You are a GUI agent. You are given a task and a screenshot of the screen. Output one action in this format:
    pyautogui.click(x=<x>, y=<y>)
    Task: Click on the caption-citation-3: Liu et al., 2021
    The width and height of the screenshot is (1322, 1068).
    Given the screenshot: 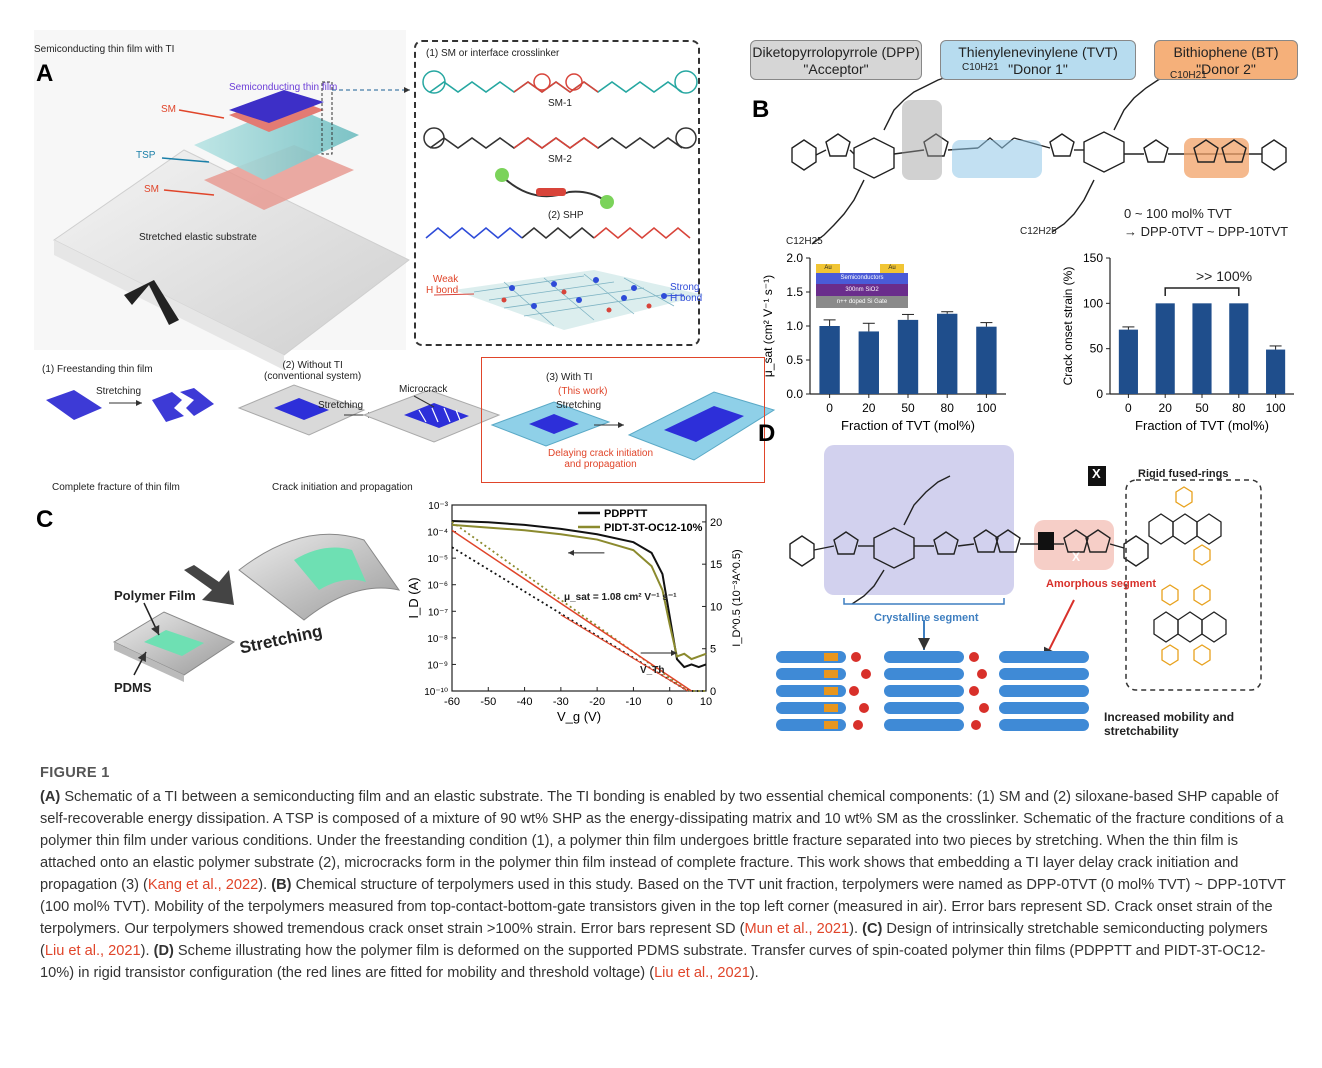 What is the action you would take?
    pyautogui.click(x=702, y=973)
    